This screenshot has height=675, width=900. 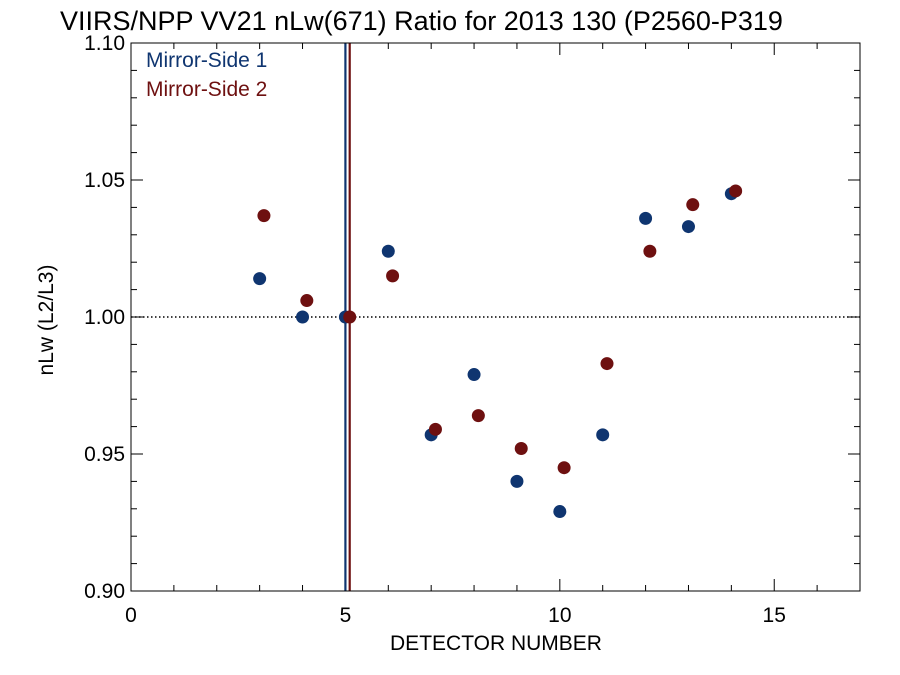 I want to click on y-axis-label: nLw (L2/L3), so click(x=46, y=320).